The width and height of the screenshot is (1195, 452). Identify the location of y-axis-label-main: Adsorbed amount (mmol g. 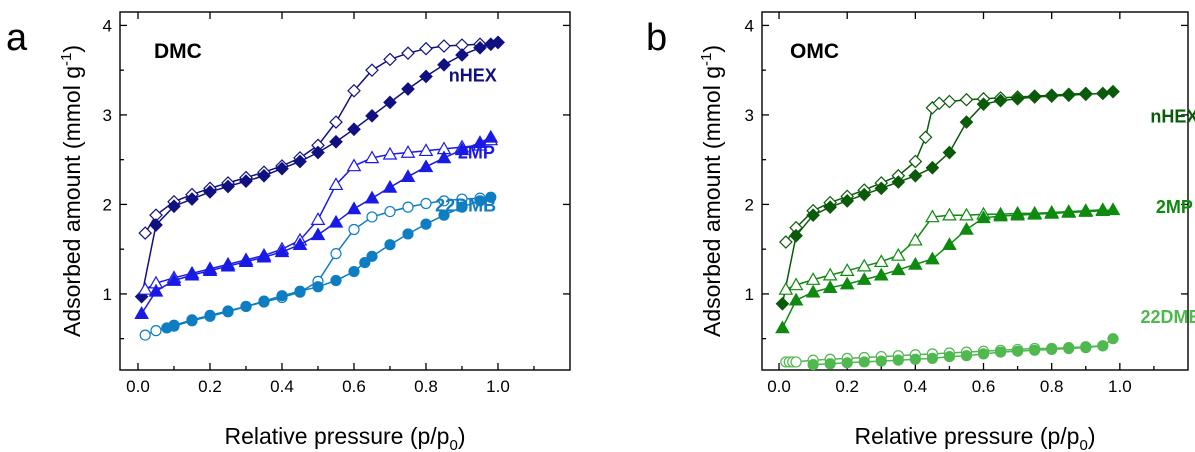
(712, 201).